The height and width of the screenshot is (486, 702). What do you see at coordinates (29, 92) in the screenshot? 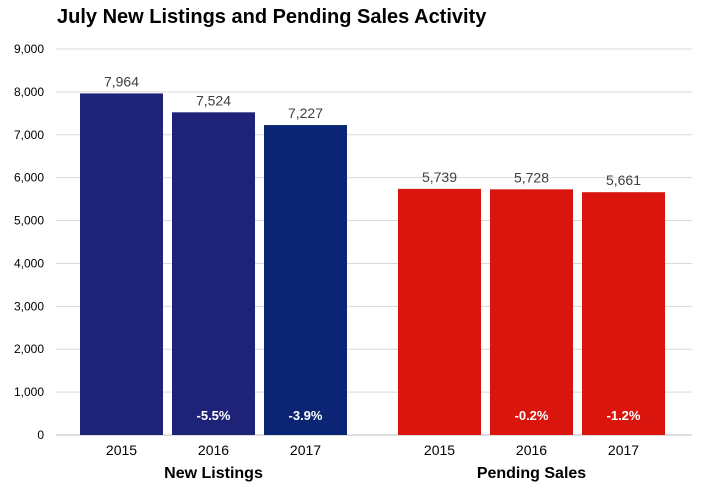
I see `y-tick-label: 8,000` at bounding box center [29, 92].